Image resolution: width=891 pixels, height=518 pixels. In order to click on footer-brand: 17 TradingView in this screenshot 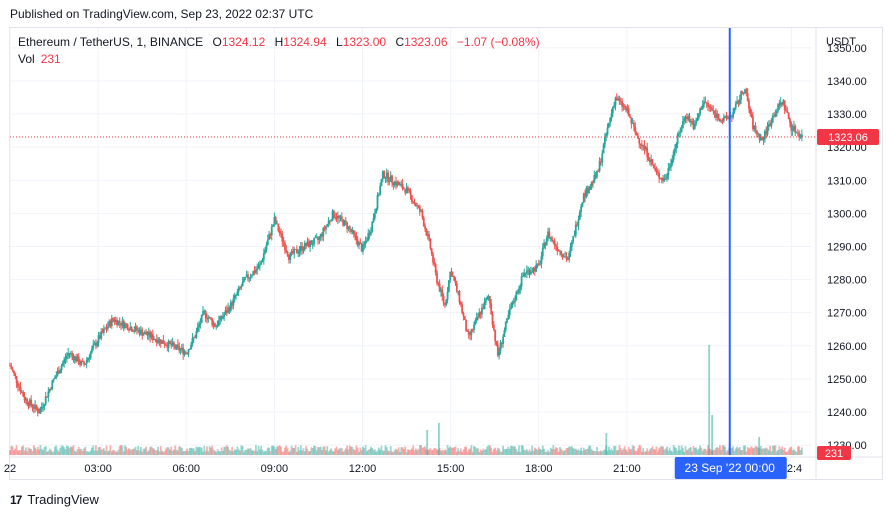, I will do `click(54, 499)`.